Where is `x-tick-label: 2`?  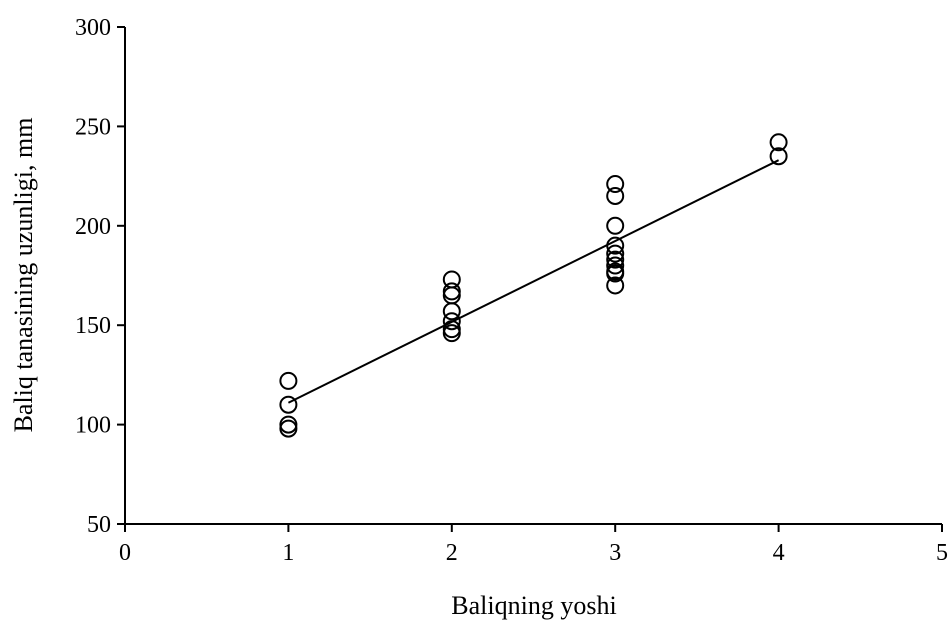
x-tick-label: 2 is located at coordinates (452, 553).